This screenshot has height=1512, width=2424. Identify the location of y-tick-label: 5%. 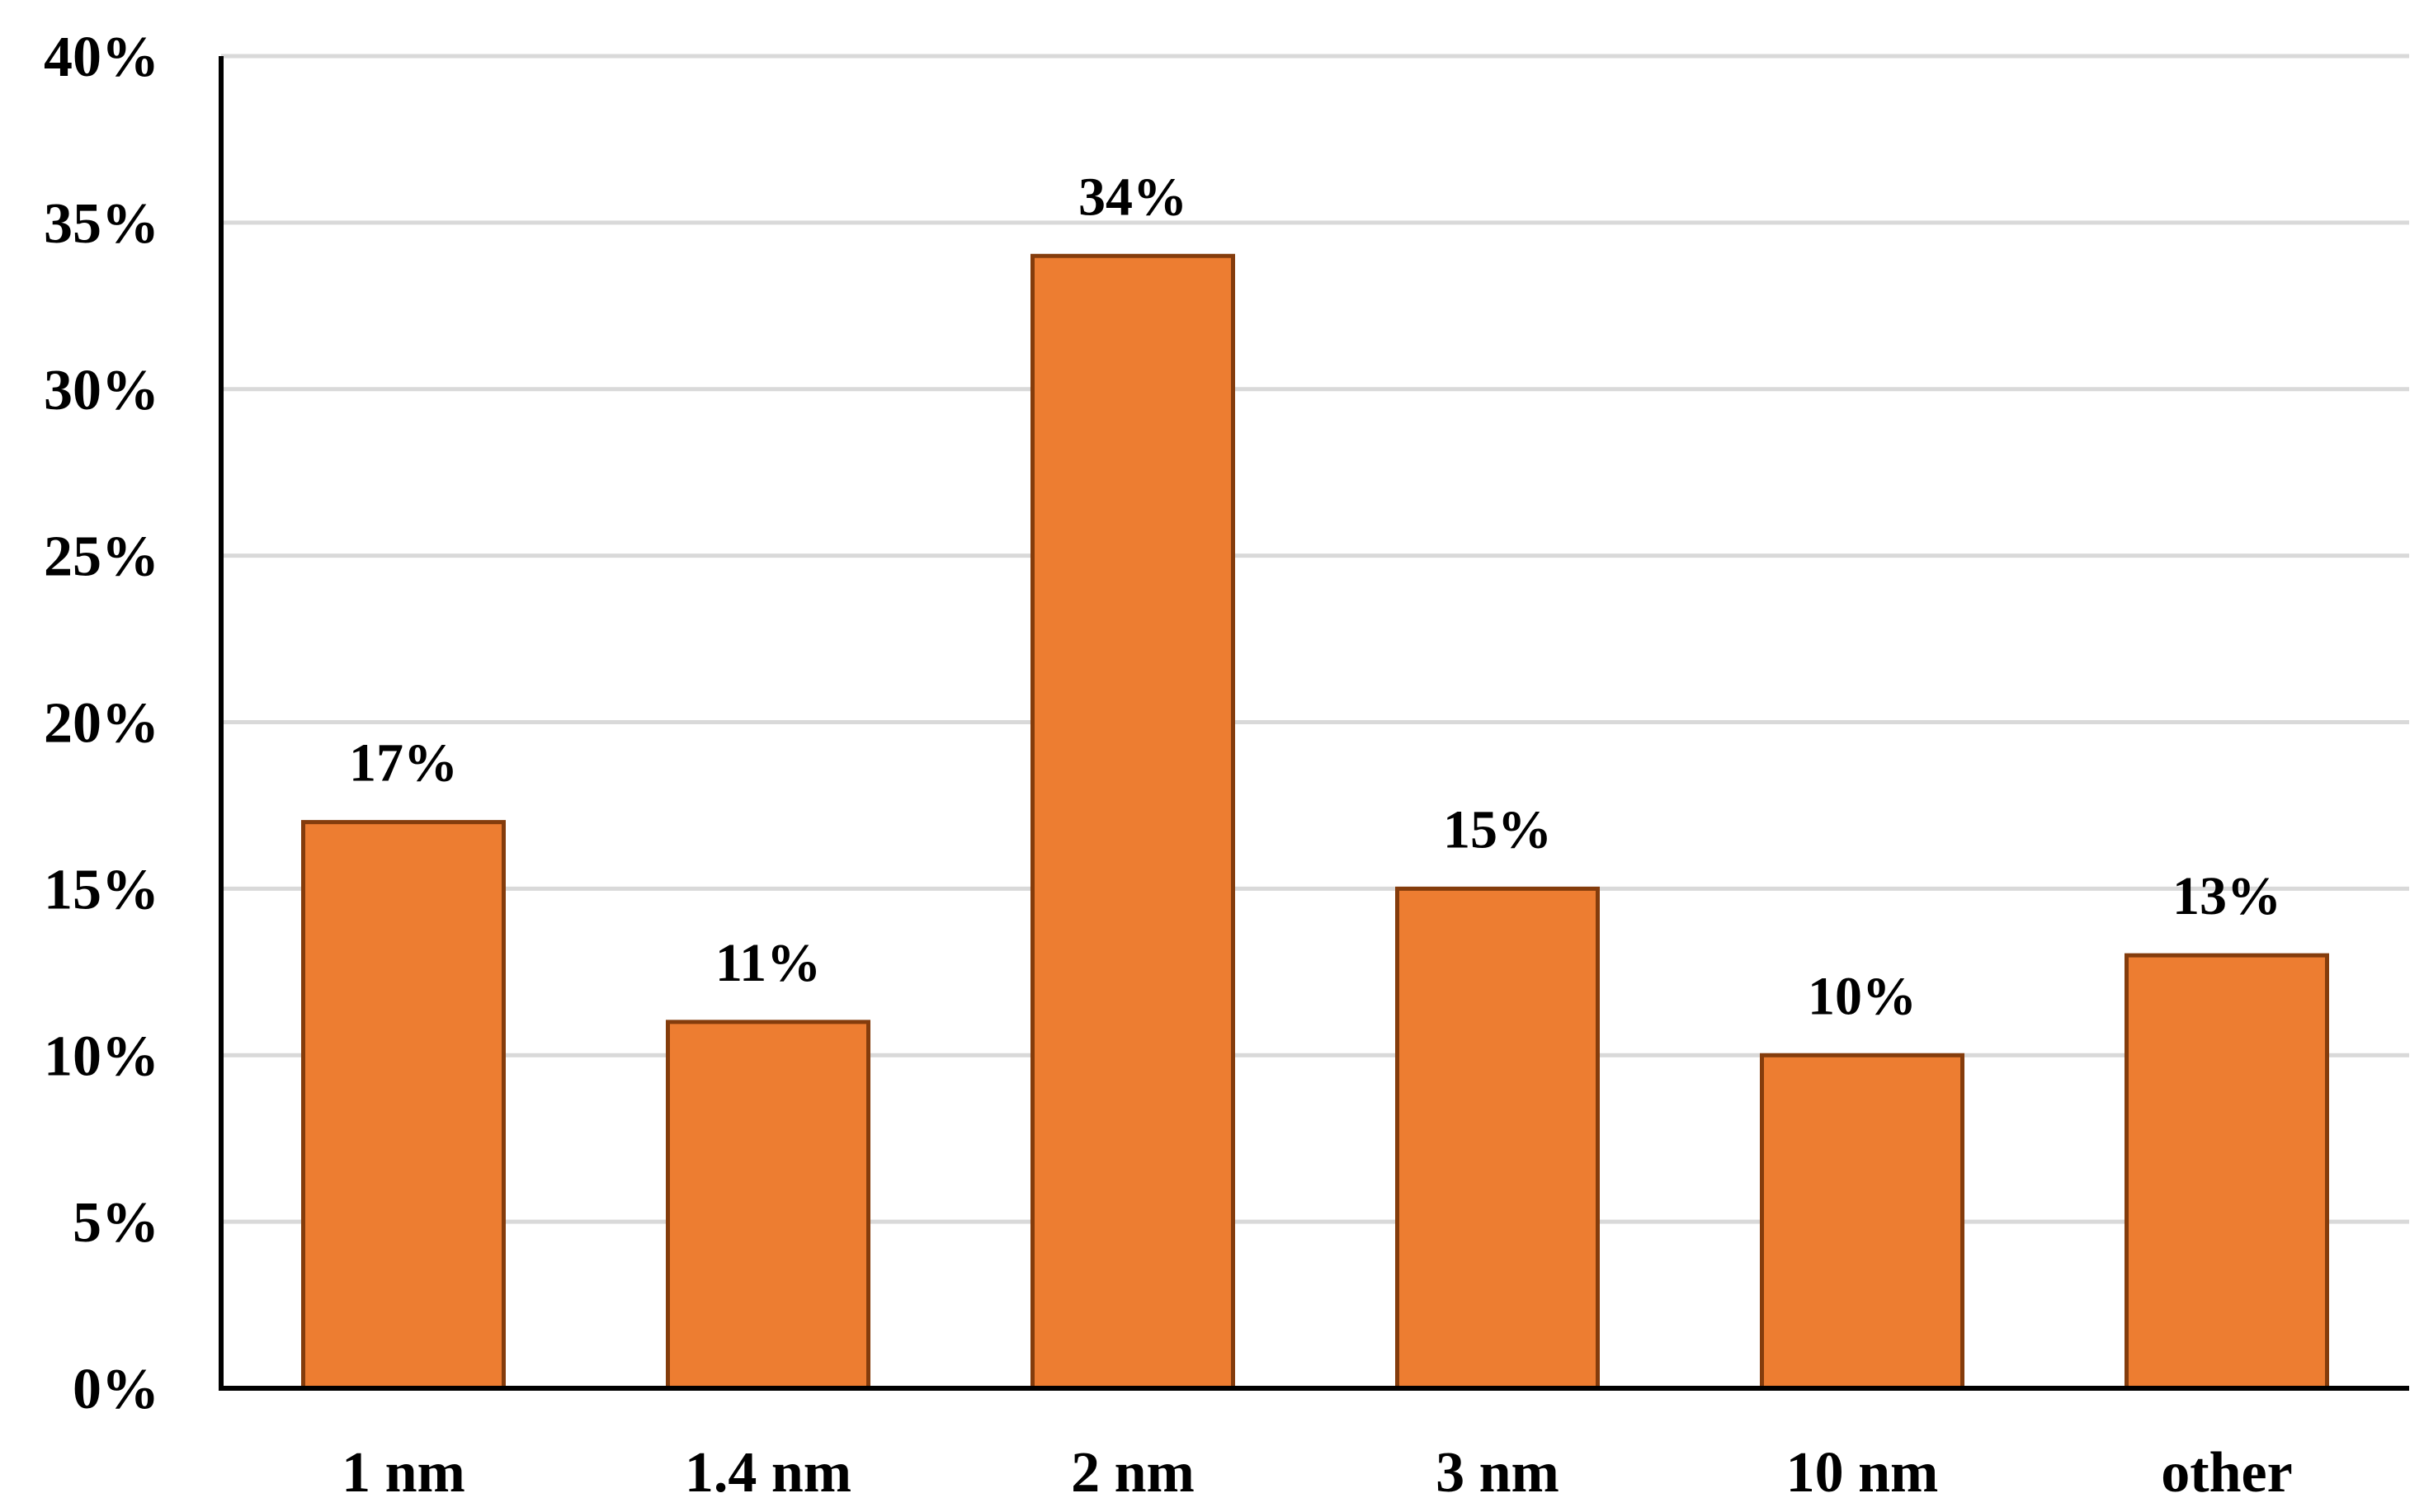
(116, 1223).